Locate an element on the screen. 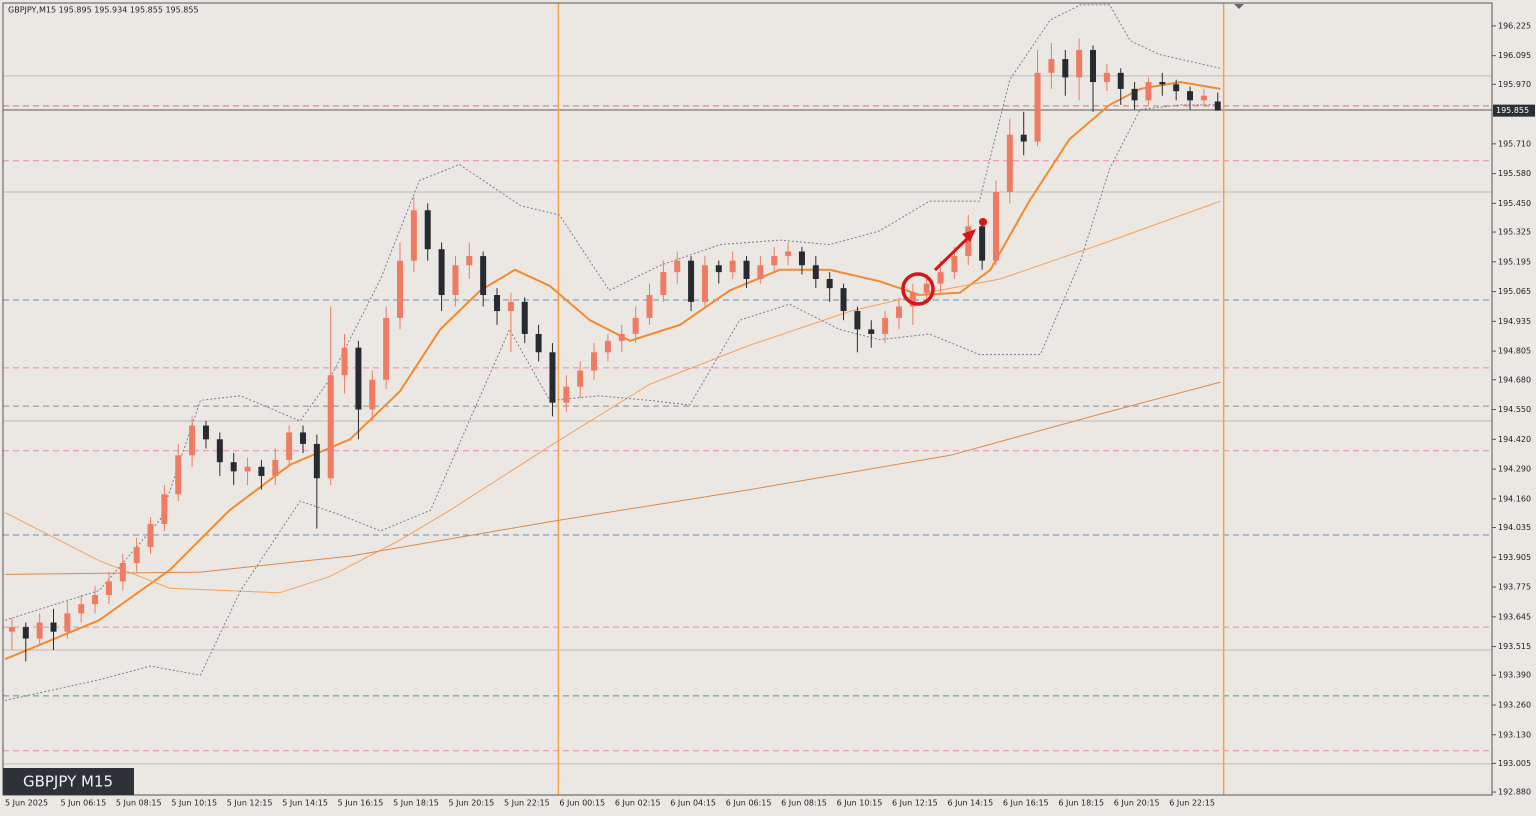 This screenshot has width=1536, height=816. y-tick-label: 193.645 is located at coordinates (1514, 616).